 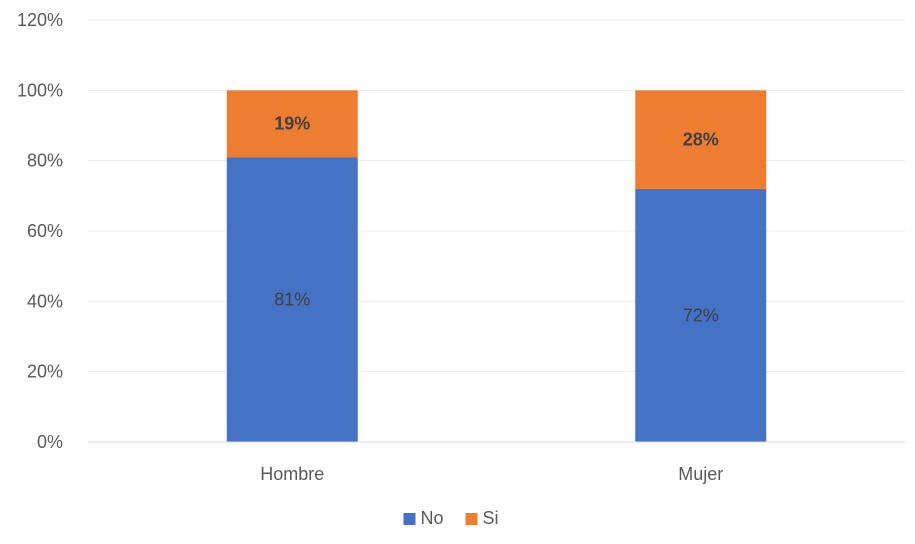 I want to click on data-label: 72%, so click(x=701, y=315).